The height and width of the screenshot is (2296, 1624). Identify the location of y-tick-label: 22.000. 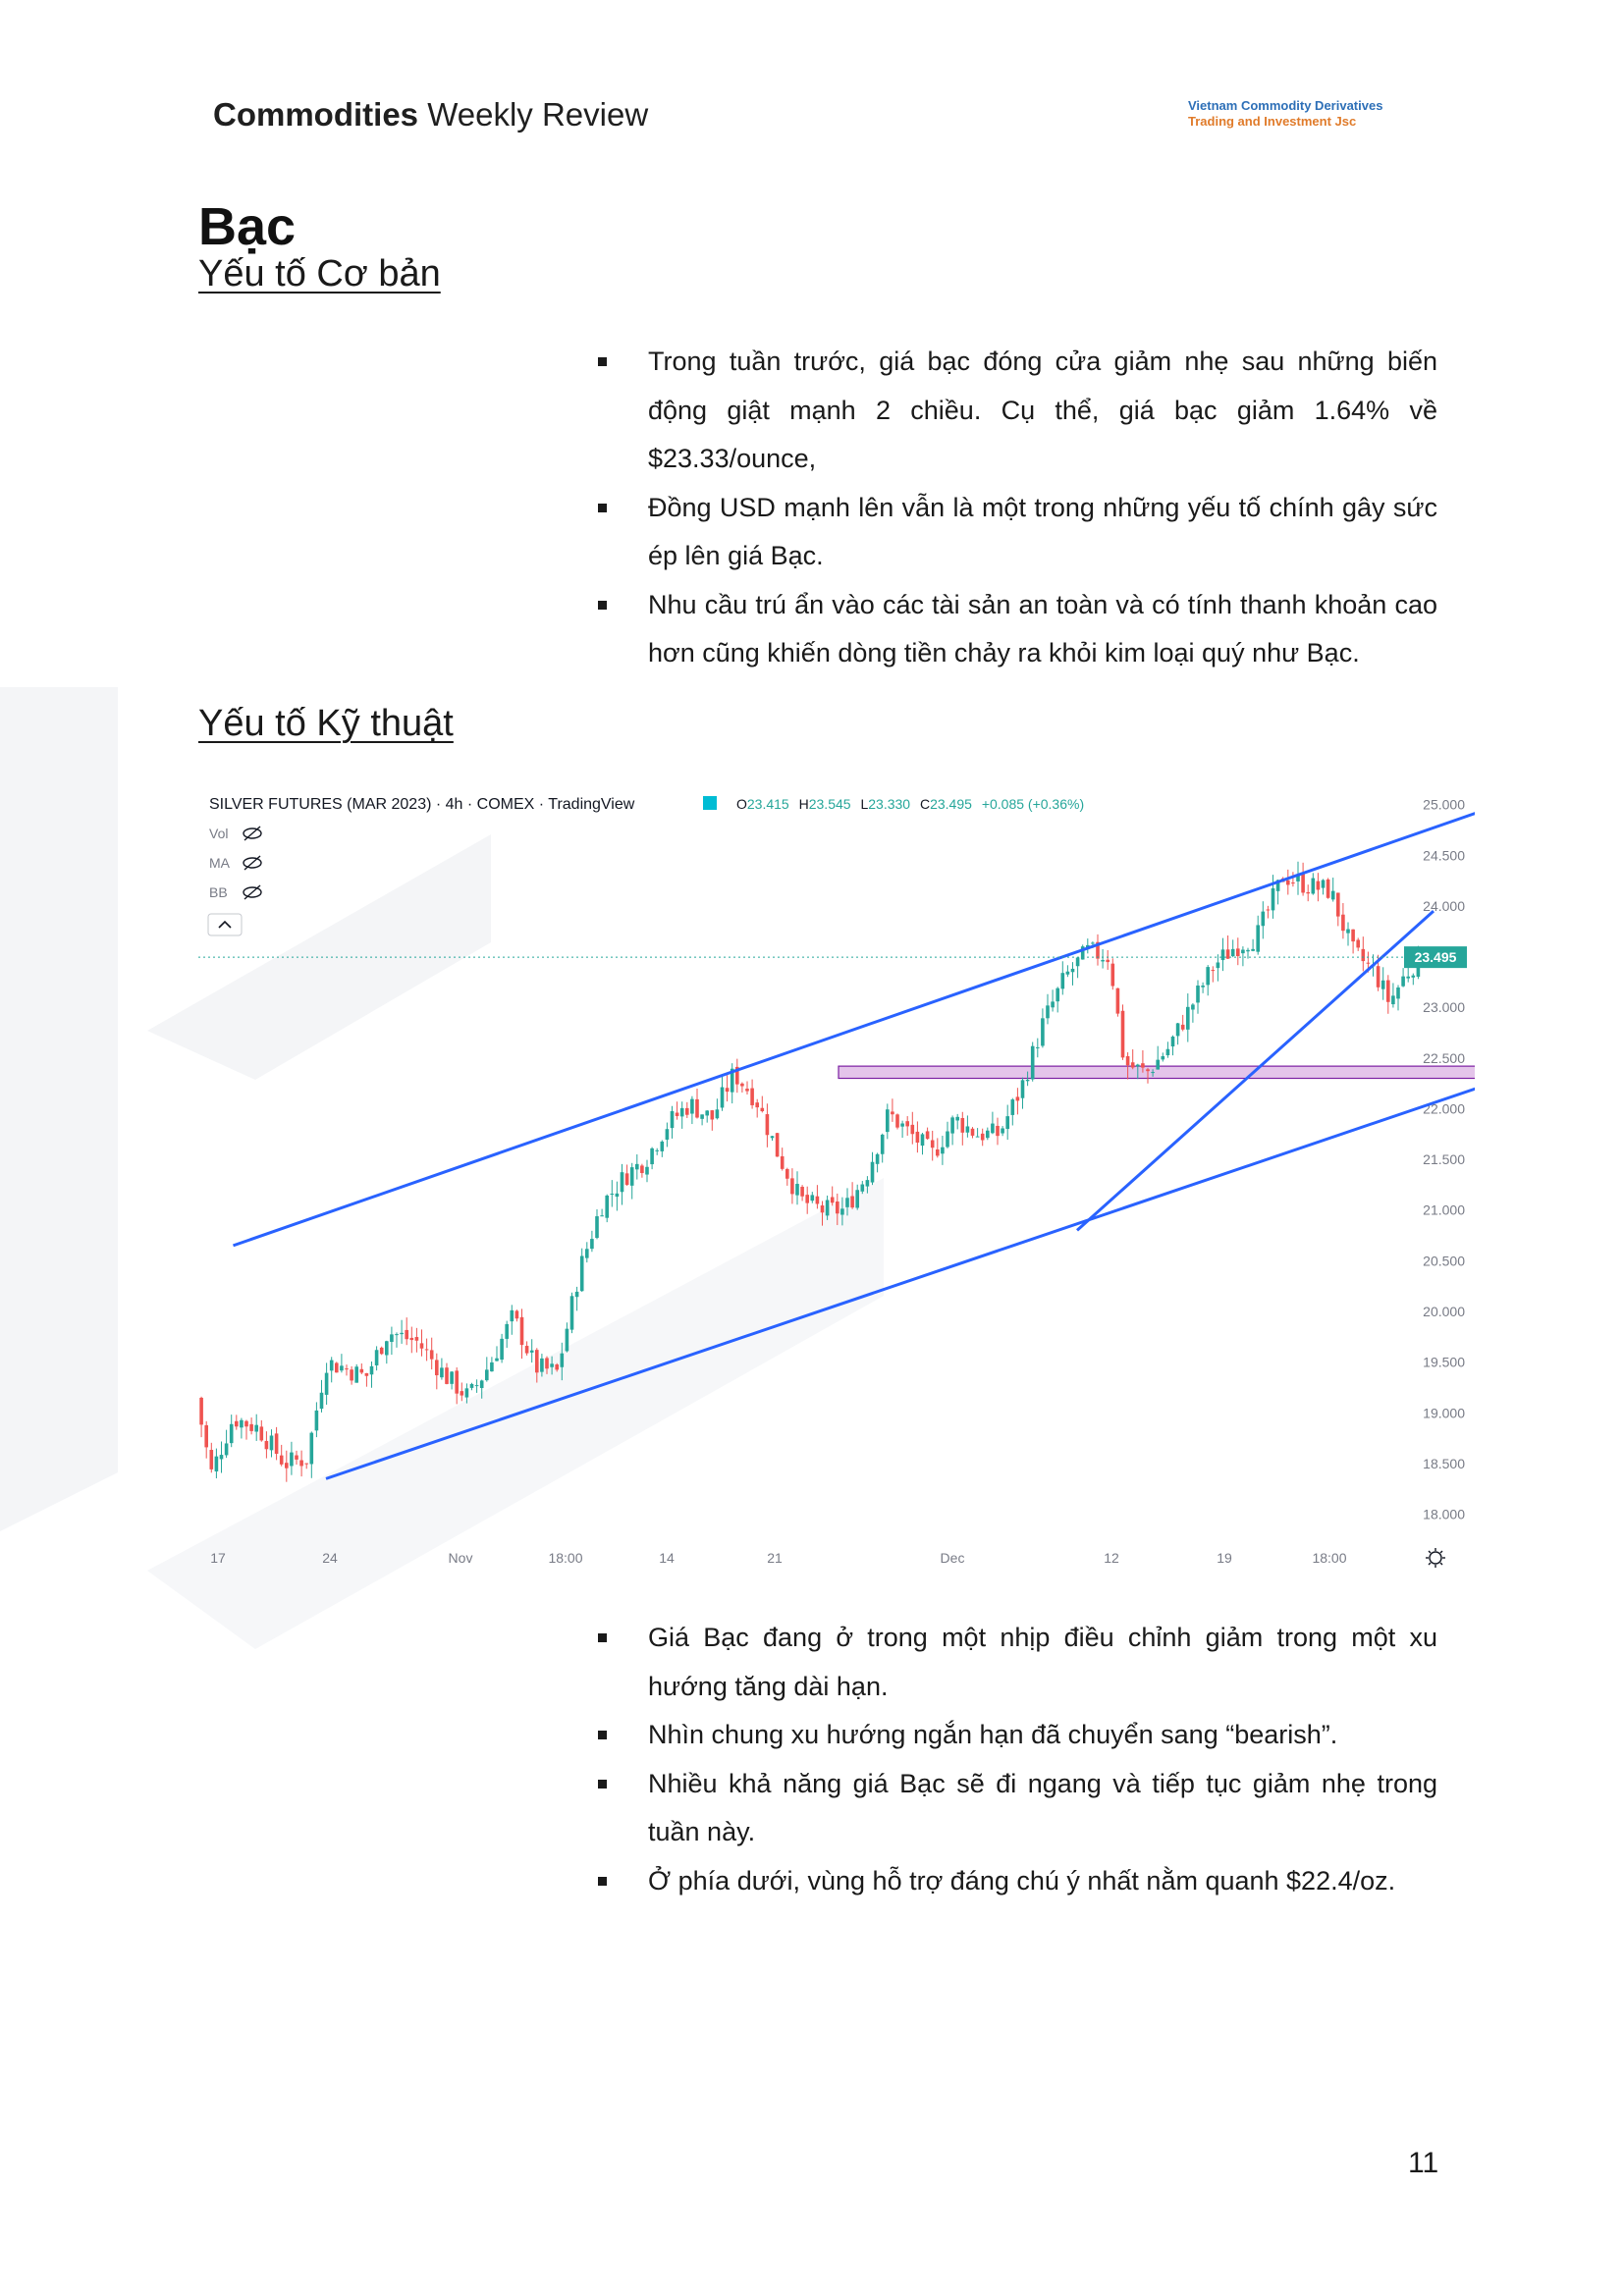
(1444, 1108).